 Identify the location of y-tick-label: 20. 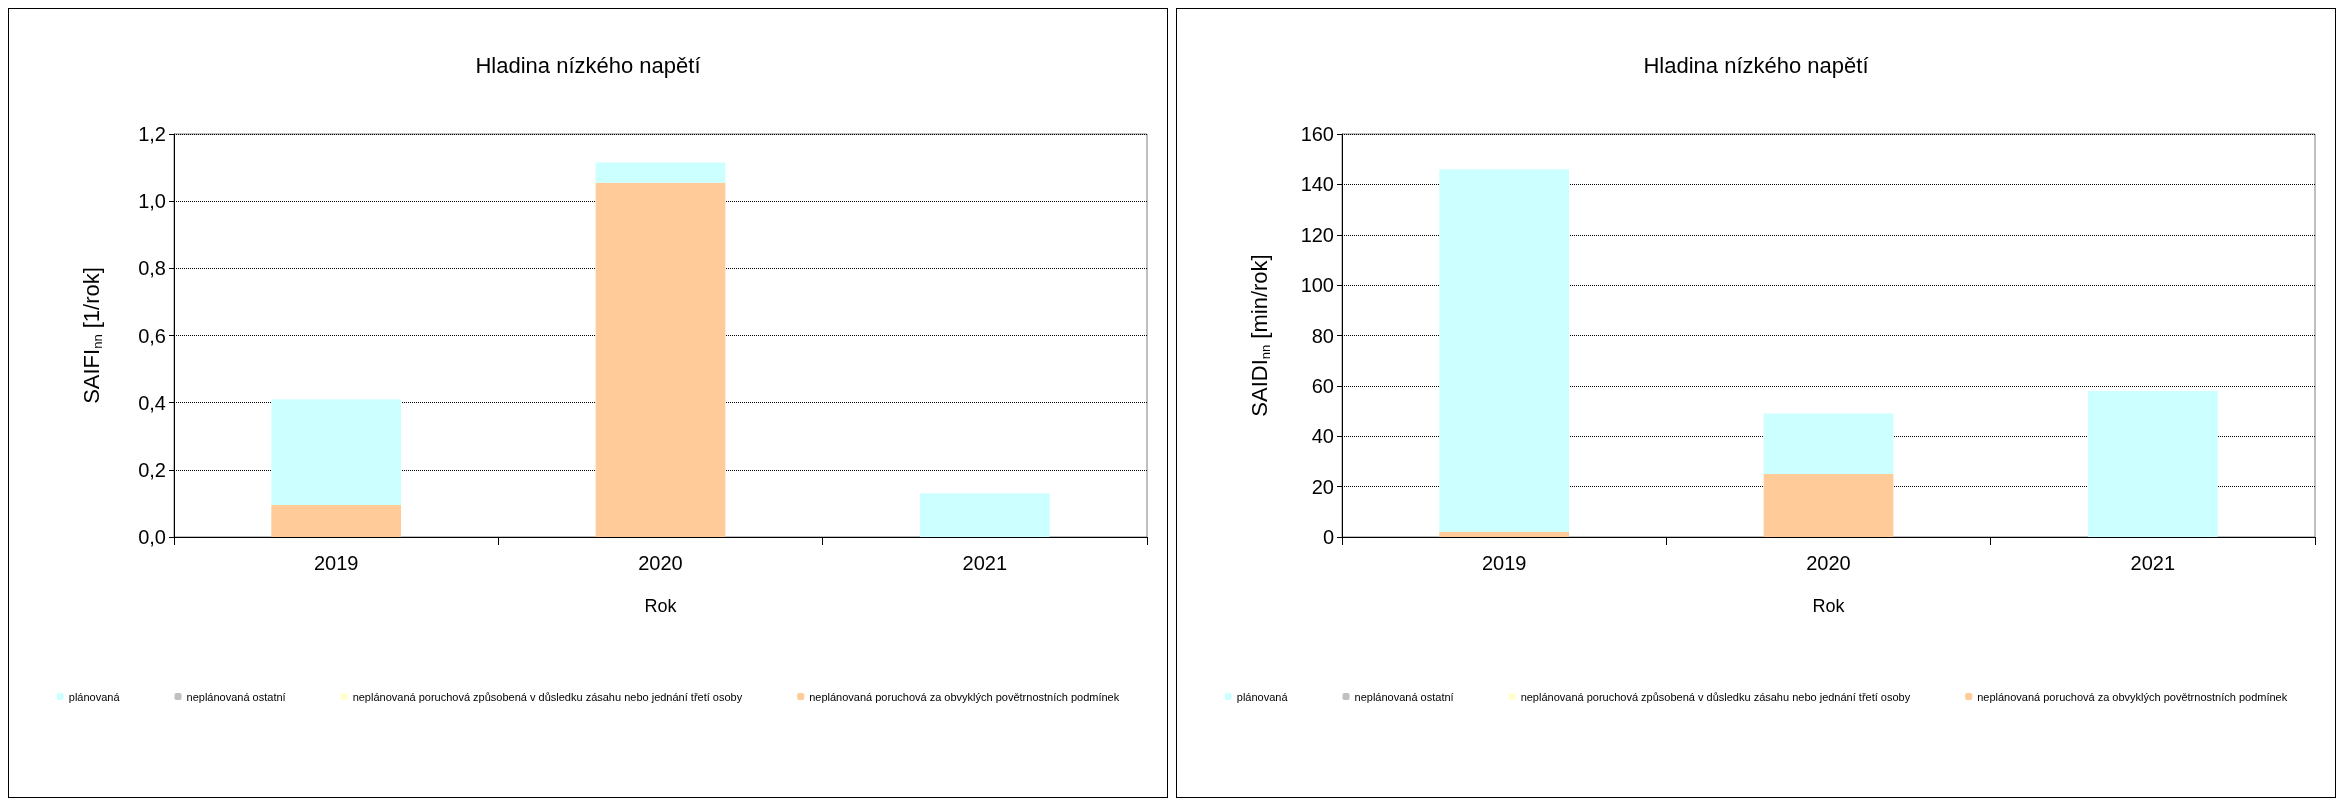
(1322, 486).